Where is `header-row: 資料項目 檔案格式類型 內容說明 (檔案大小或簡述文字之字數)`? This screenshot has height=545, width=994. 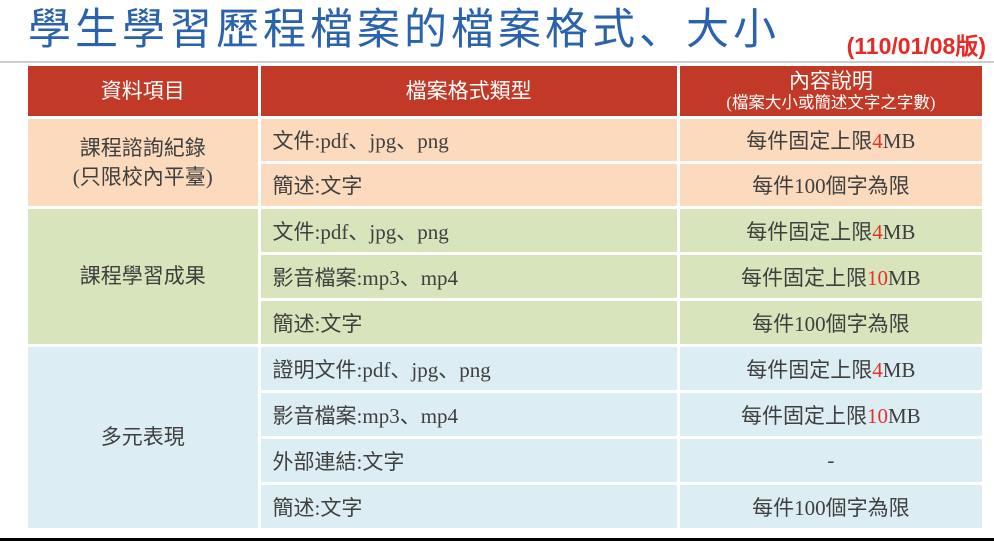
header-row: 資料項目 檔案格式類型 內容說明 (檔案大小或簡述文字之字數) is located at coordinates (505, 91).